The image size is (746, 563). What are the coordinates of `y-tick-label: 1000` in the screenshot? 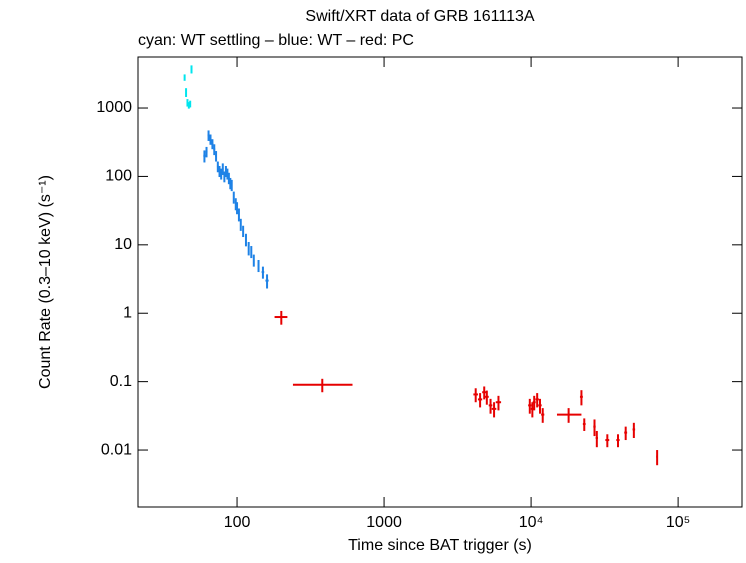 It's located at (114, 107).